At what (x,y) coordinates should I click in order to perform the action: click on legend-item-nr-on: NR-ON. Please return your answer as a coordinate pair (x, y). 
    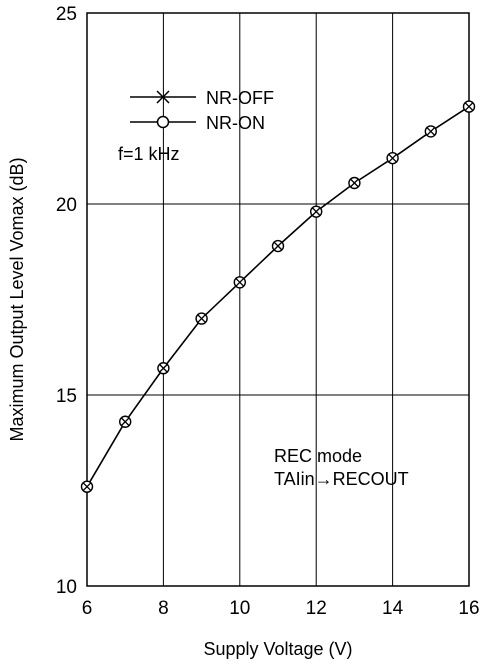
    Looking at the image, I should click on (197, 123).